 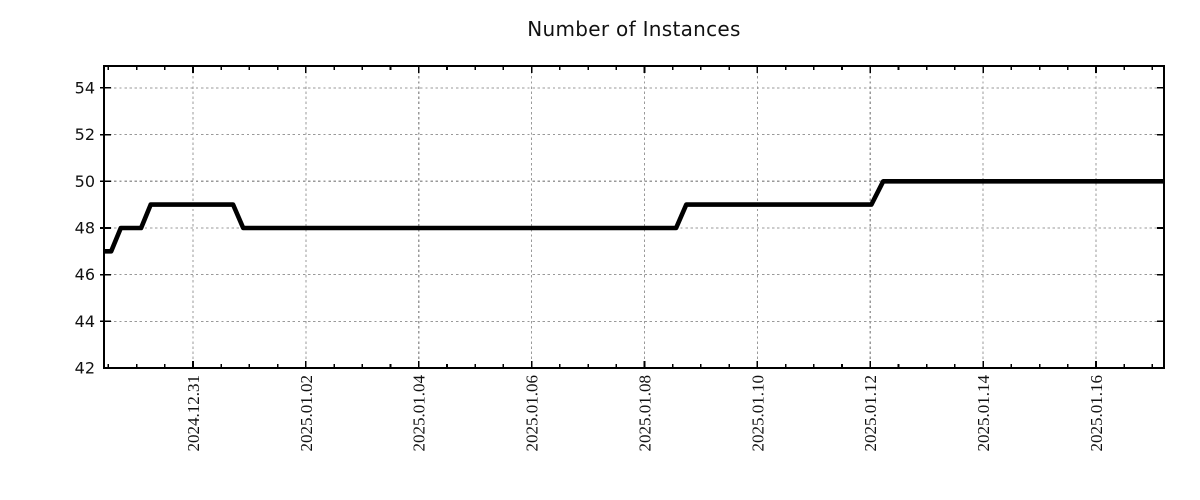 I want to click on x-tick-label: 2025.01.02, so click(x=306, y=413).